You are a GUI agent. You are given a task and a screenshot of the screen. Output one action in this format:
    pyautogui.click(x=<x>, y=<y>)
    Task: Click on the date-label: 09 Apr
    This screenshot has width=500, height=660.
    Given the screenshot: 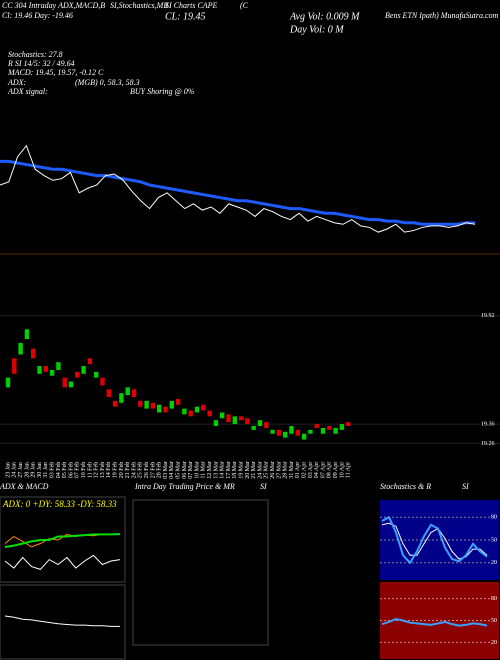 What is the action you would take?
    pyautogui.click(x=336, y=470)
    